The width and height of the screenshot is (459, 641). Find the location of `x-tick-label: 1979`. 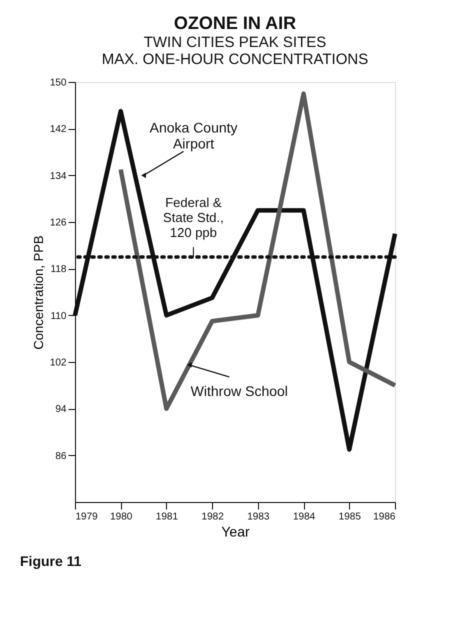

x-tick-label: 1979 is located at coordinates (87, 517).